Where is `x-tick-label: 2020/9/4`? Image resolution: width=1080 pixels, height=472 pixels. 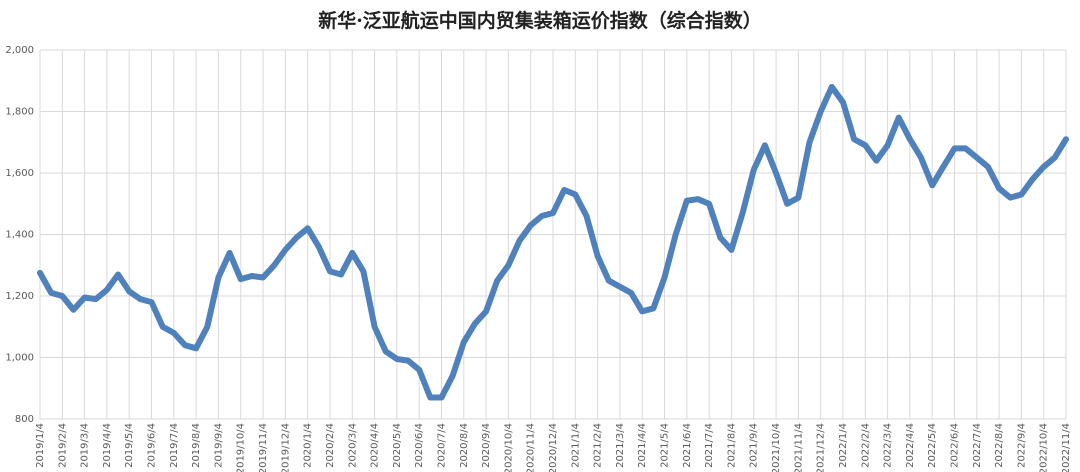 x-tick-label: 2020/9/4 is located at coordinates (486, 445).